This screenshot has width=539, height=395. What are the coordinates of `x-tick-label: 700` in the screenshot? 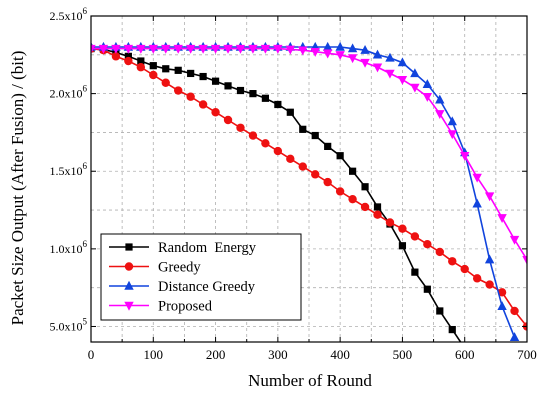 It's located at (527, 354).